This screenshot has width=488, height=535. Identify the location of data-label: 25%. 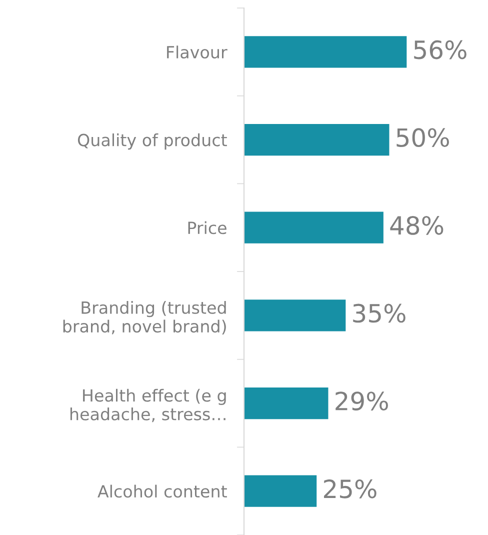
(350, 488).